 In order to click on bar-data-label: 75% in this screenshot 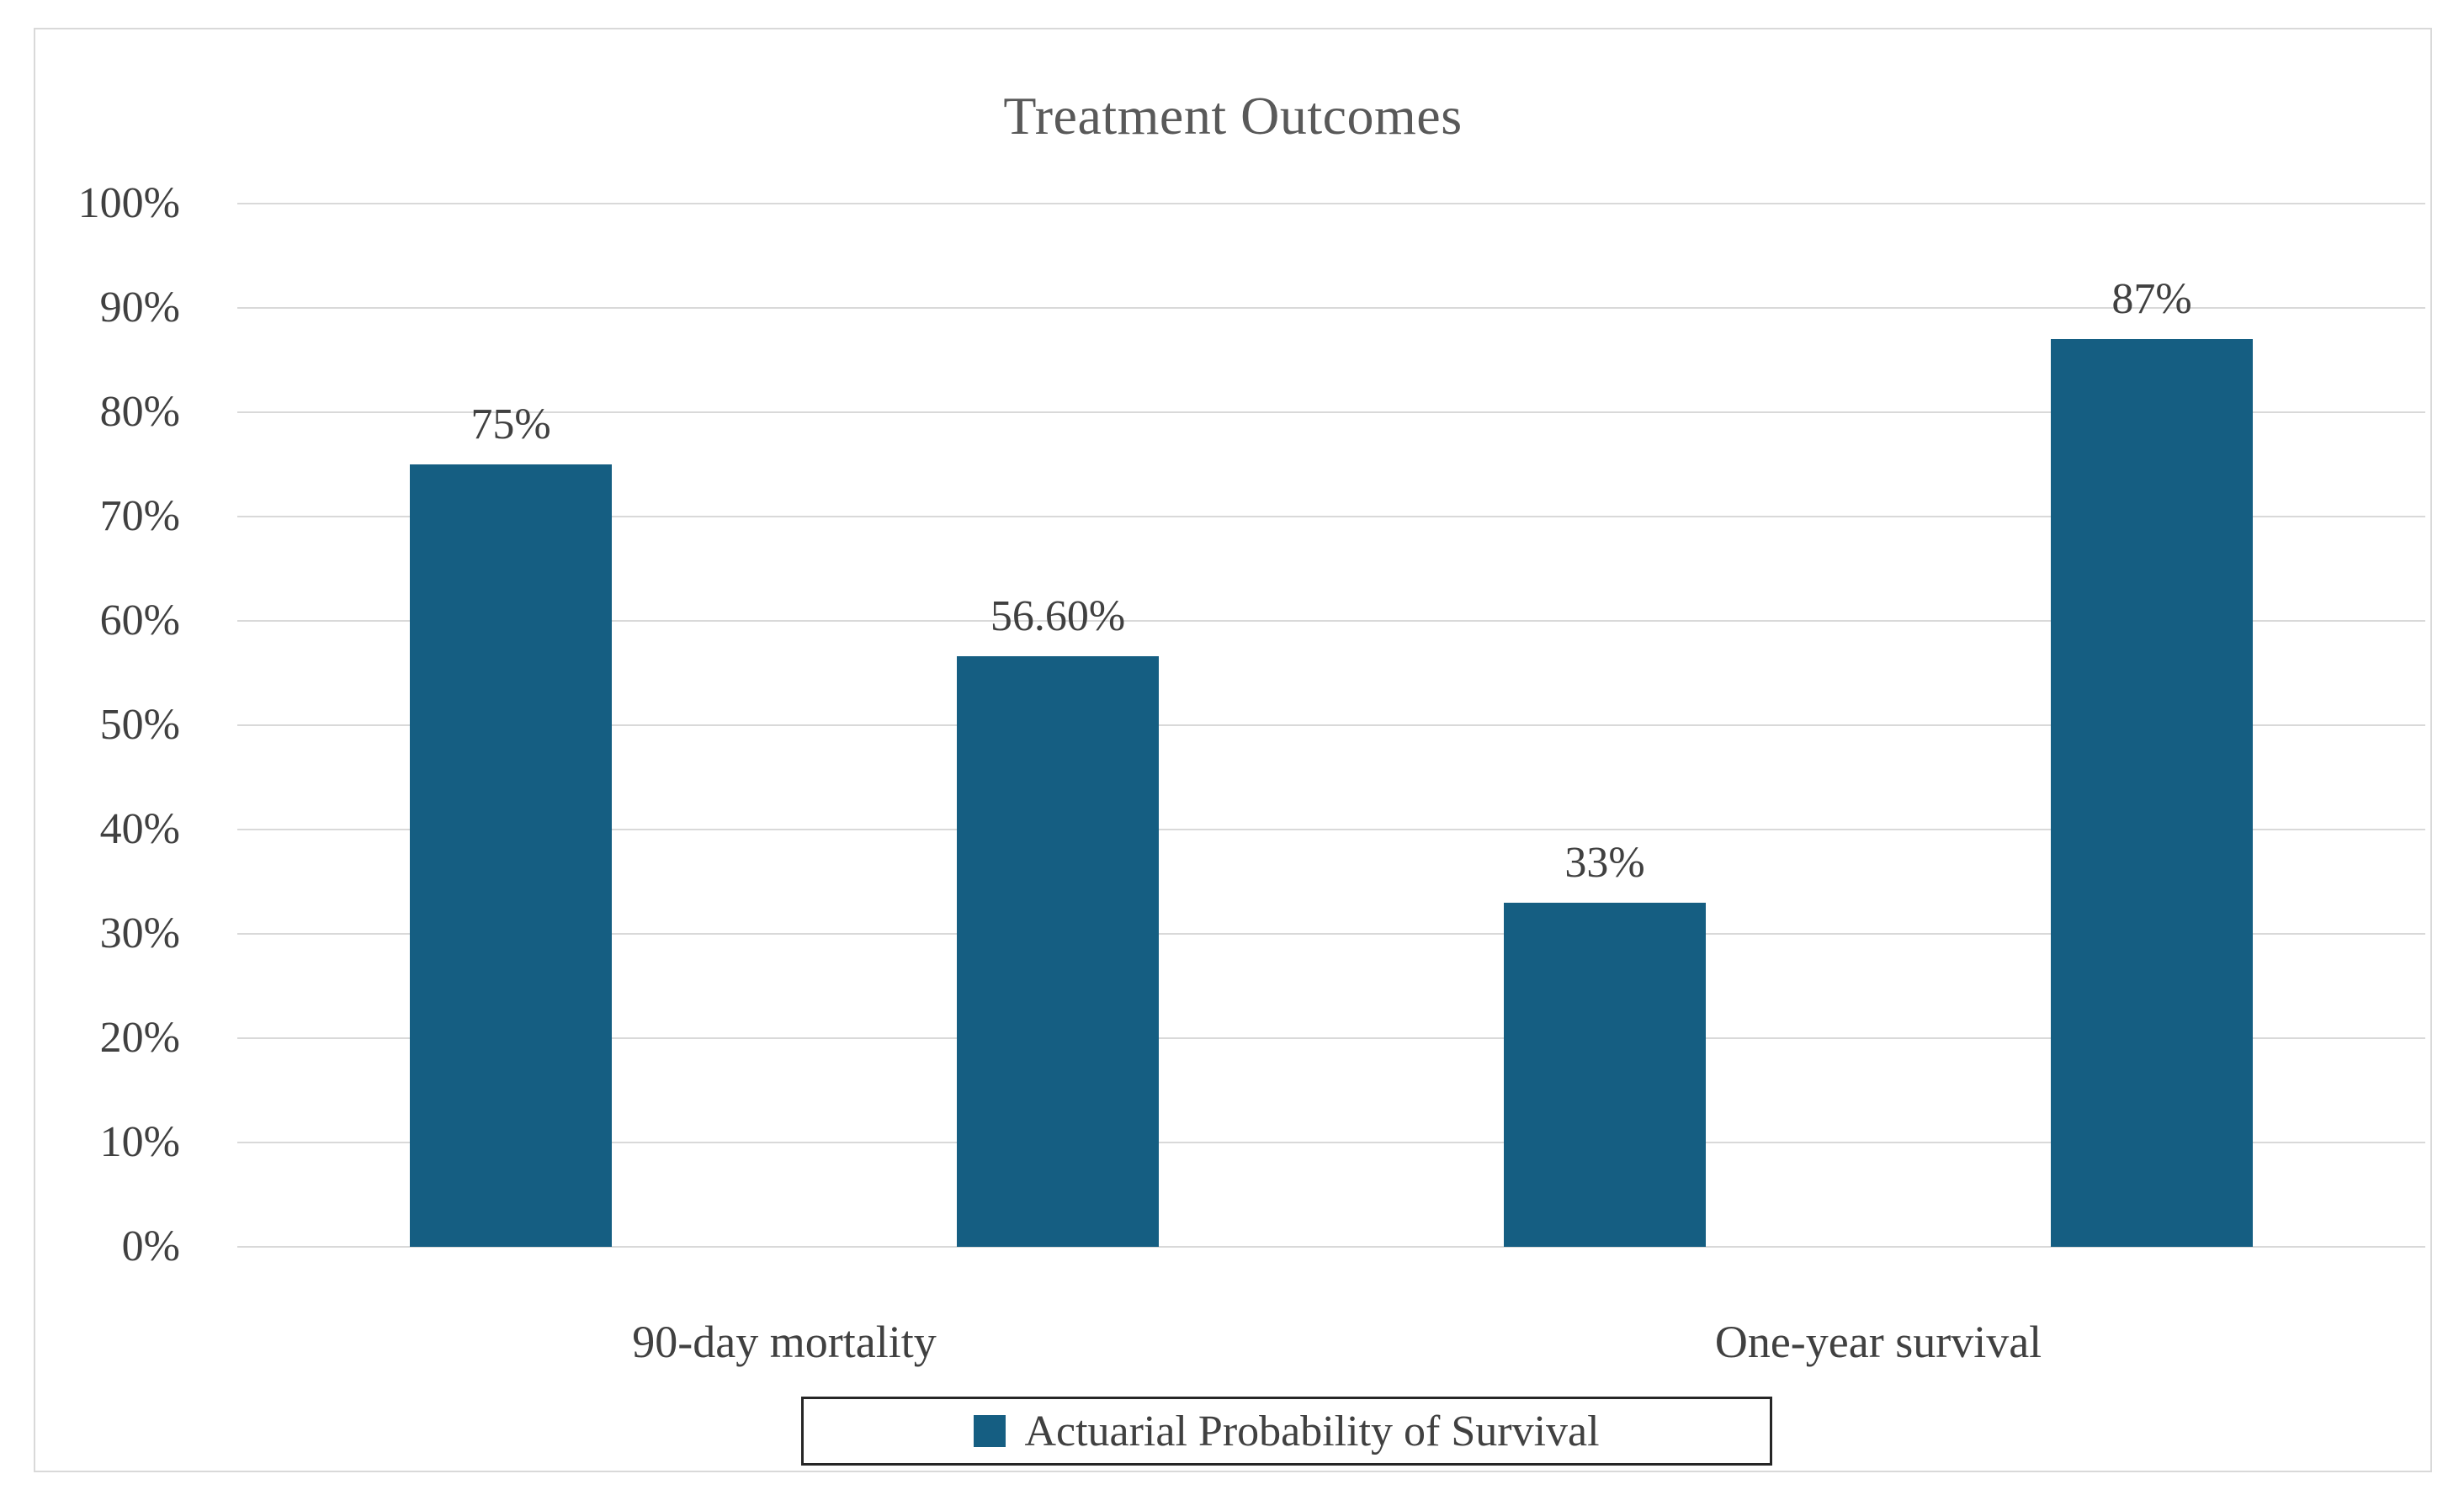, I will do `click(510, 424)`.